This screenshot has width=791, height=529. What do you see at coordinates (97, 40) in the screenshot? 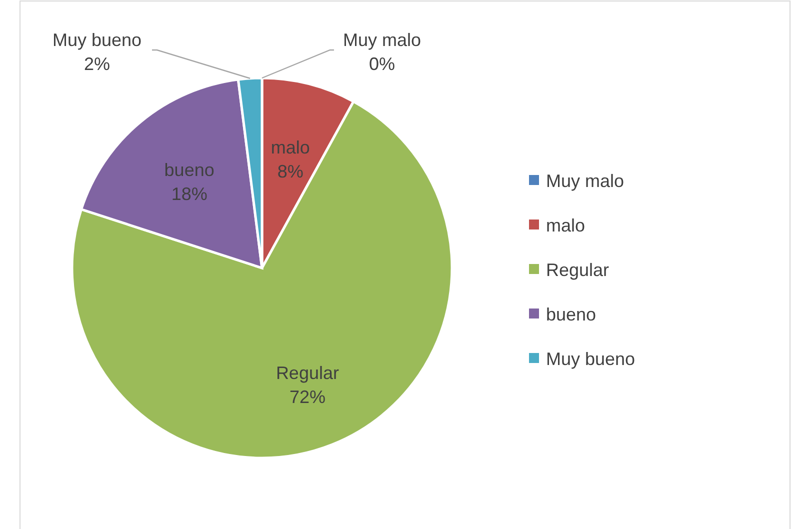
I see `slice-label: Muy bueno` at bounding box center [97, 40].